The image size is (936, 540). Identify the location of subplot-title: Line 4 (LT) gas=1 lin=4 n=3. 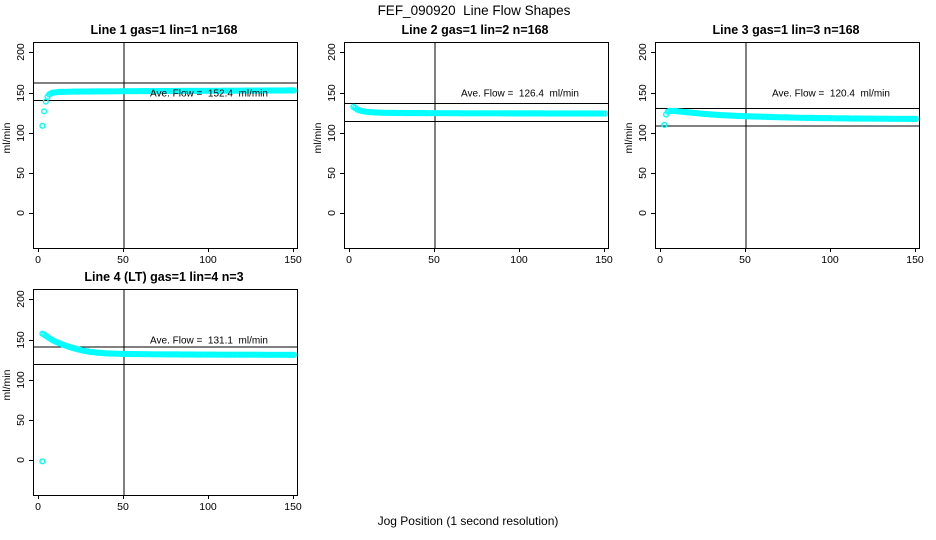
(164, 277).